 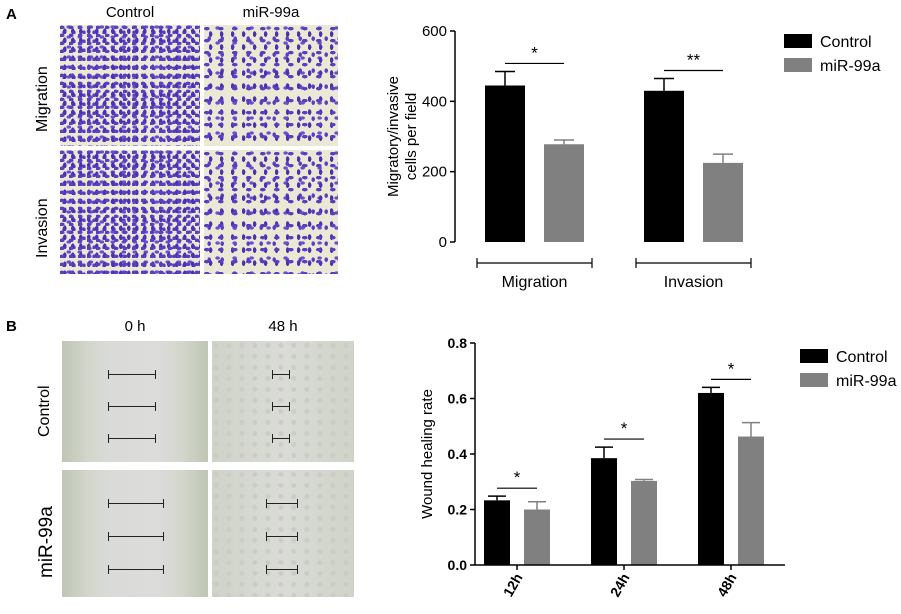 What do you see at coordinates (620, 585) in the screenshot?
I see `x-category-label: 24h` at bounding box center [620, 585].